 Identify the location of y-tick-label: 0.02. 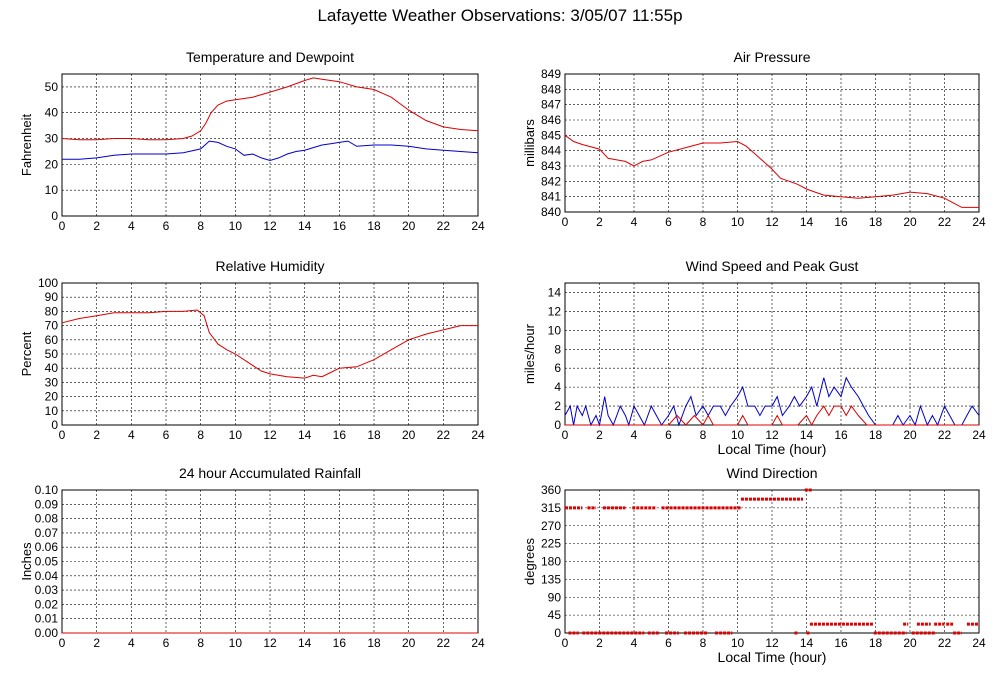
(47, 604).